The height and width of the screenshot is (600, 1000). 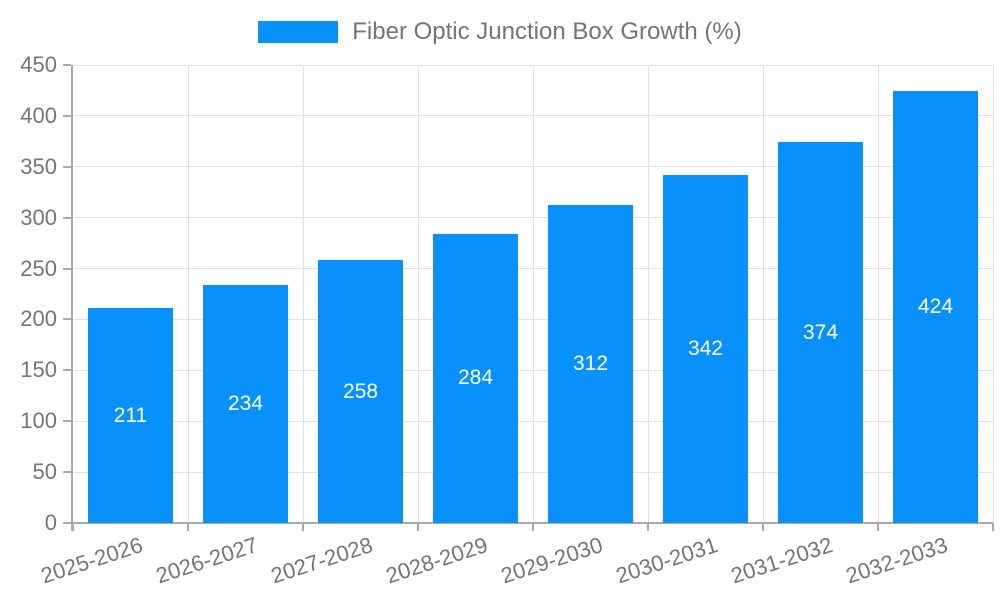 I want to click on bar-value-label: 284, so click(x=475, y=378).